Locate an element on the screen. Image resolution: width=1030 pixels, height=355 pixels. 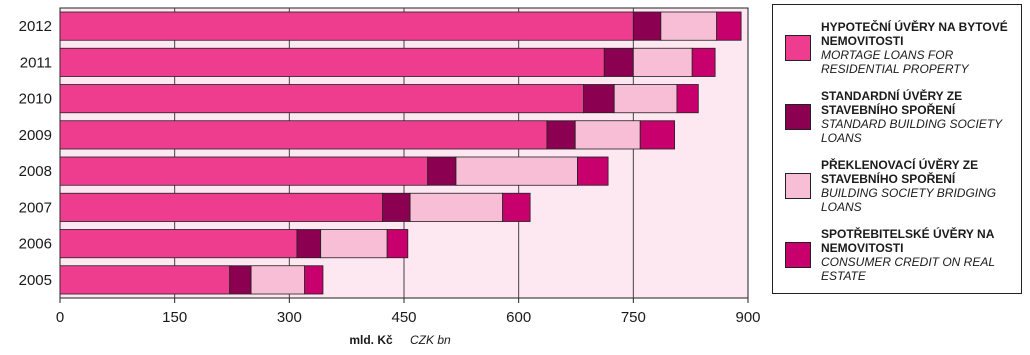
legend-swatch-standard is located at coordinates (798, 116).